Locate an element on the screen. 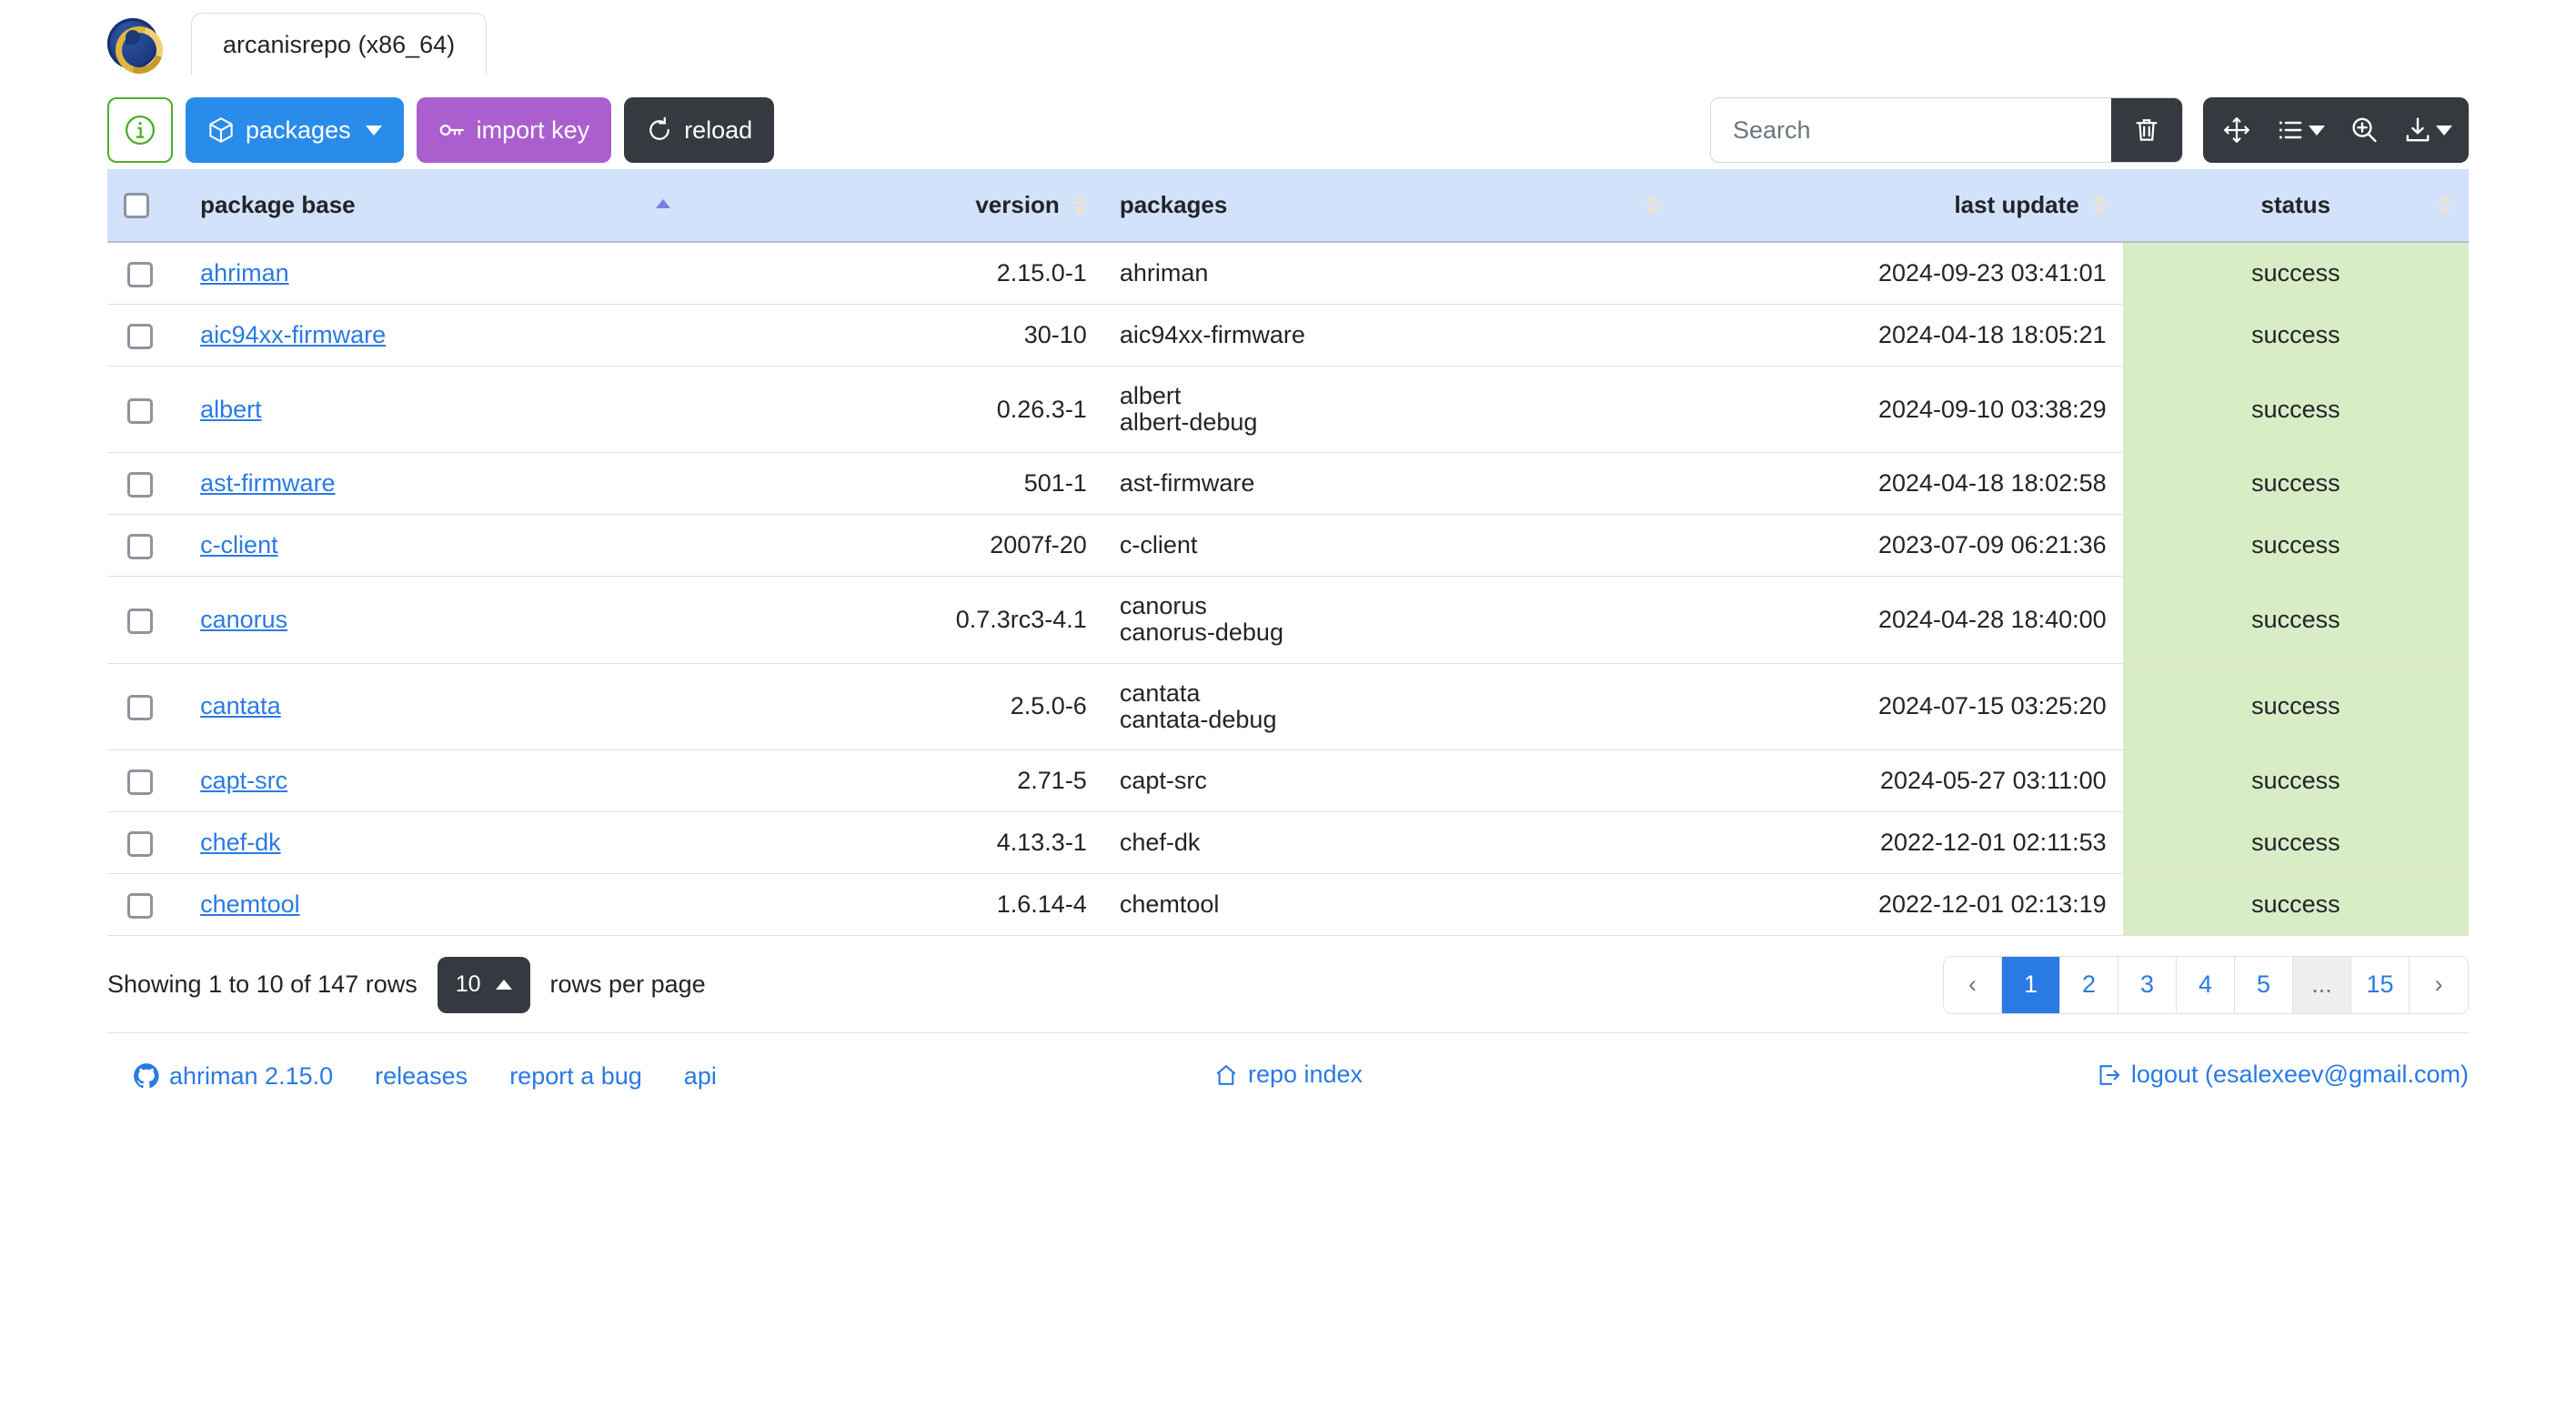 The image size is (2576, 1428). package-base-link: albert is located at coordinates (231, 409).